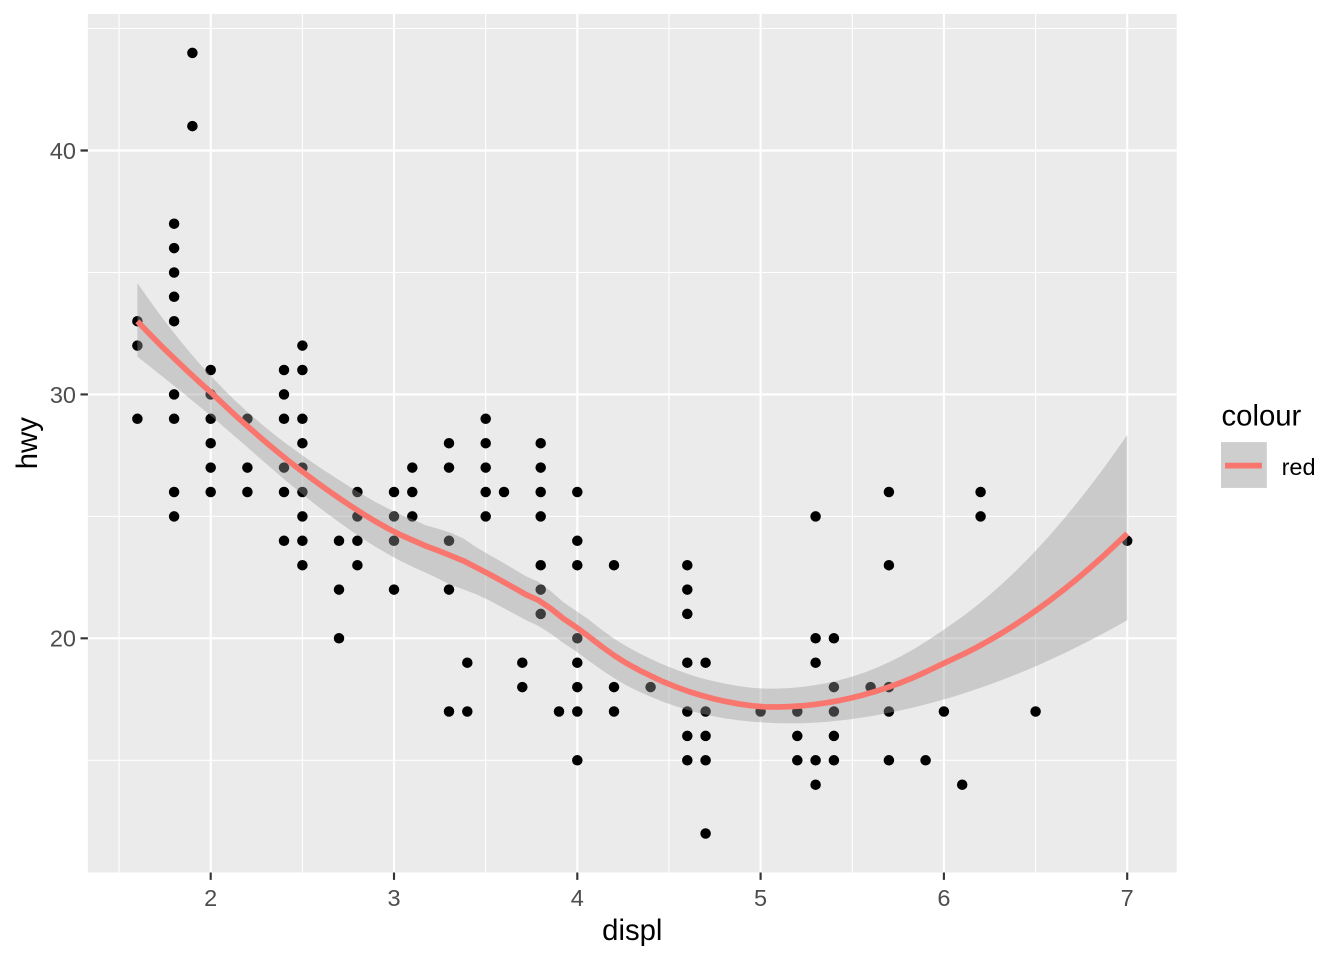 The image size is (1344, 965). Describe the element at coordinates (27, 443) in the screenshot. I see `svg-text: hwy` at that location.